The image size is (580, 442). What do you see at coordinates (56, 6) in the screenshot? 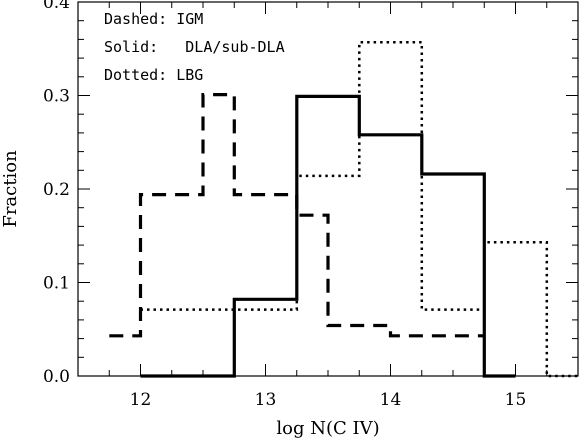
I see `y-tick-label: 0.4` at bounding box center [56, 6].